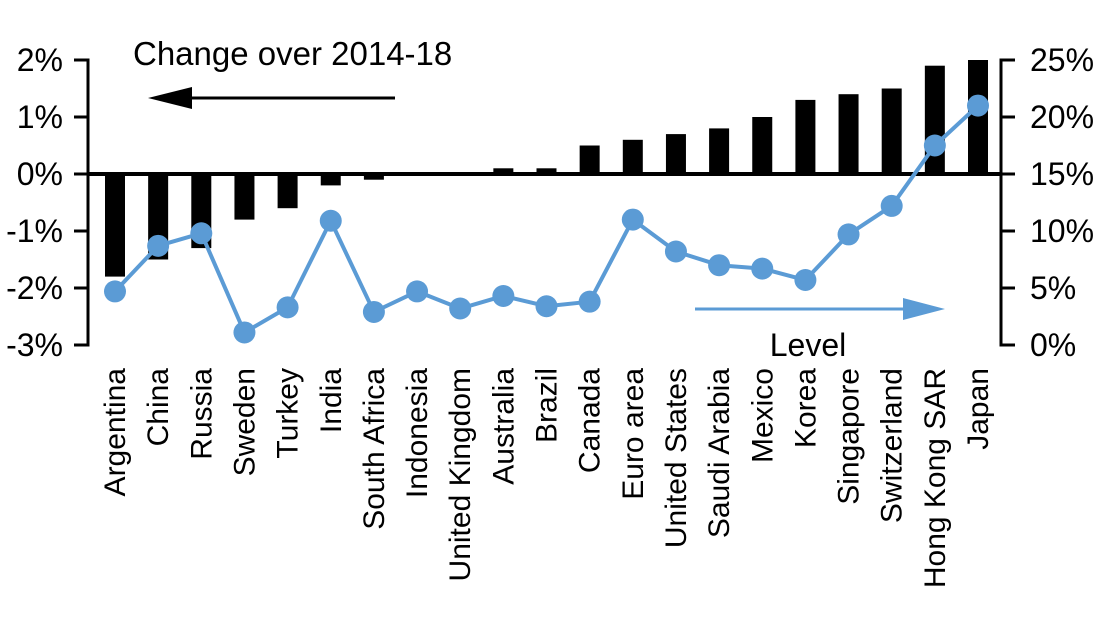 The image size is (1102, 619). Describe the element at coordinates (848, 134) in the screenshot. I see `bar-singapore` at that location.